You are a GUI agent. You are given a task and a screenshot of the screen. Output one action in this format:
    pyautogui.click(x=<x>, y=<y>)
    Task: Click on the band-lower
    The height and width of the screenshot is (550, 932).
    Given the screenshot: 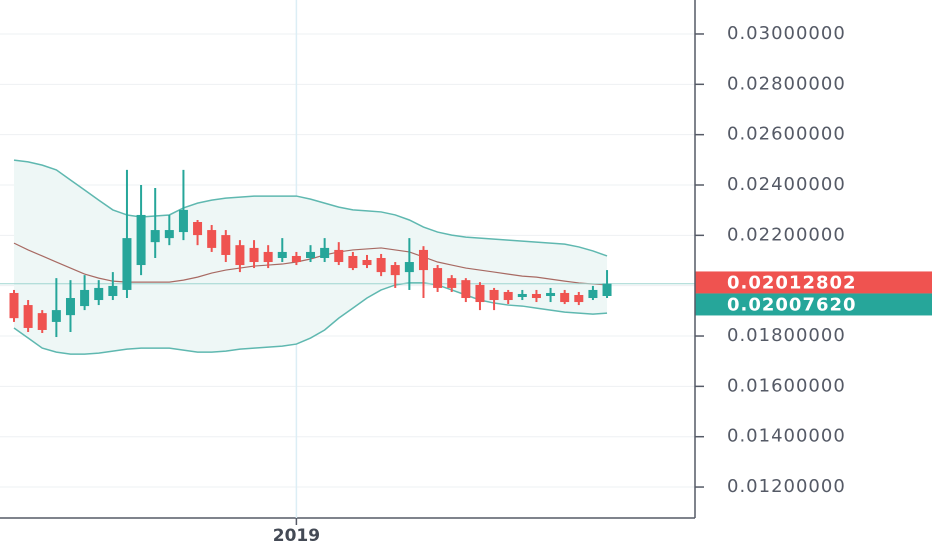 What is the action you would take?
    pyautogui.click(x=310, y=318)
    